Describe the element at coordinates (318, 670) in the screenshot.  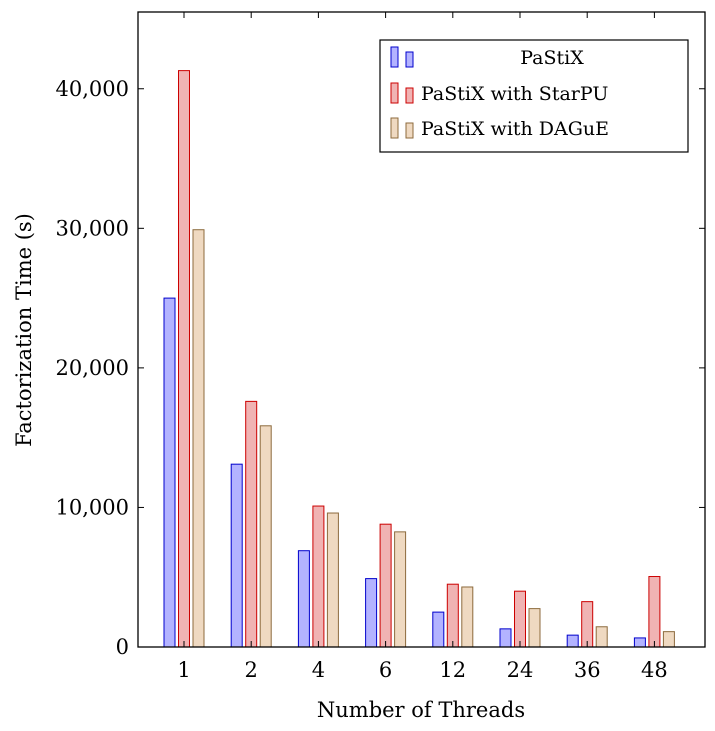
I see `x-tick-label: 4` at that location.